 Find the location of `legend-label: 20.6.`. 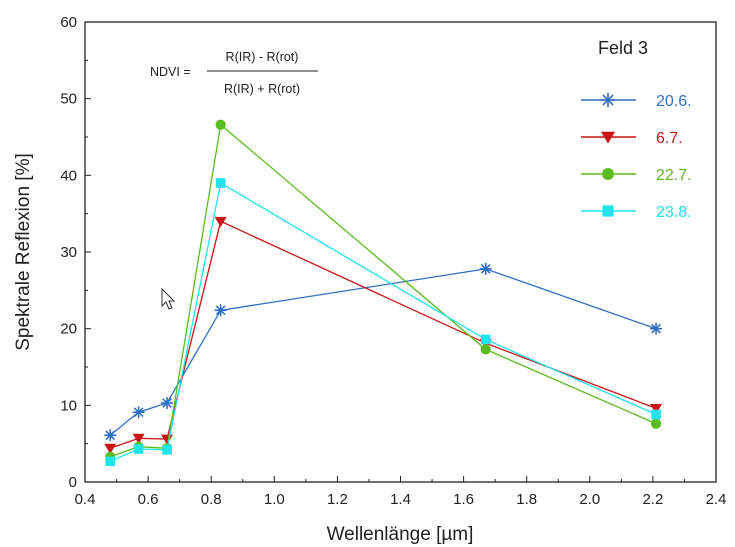

legend-label: 20.6. is located at coordinates (674, 101).